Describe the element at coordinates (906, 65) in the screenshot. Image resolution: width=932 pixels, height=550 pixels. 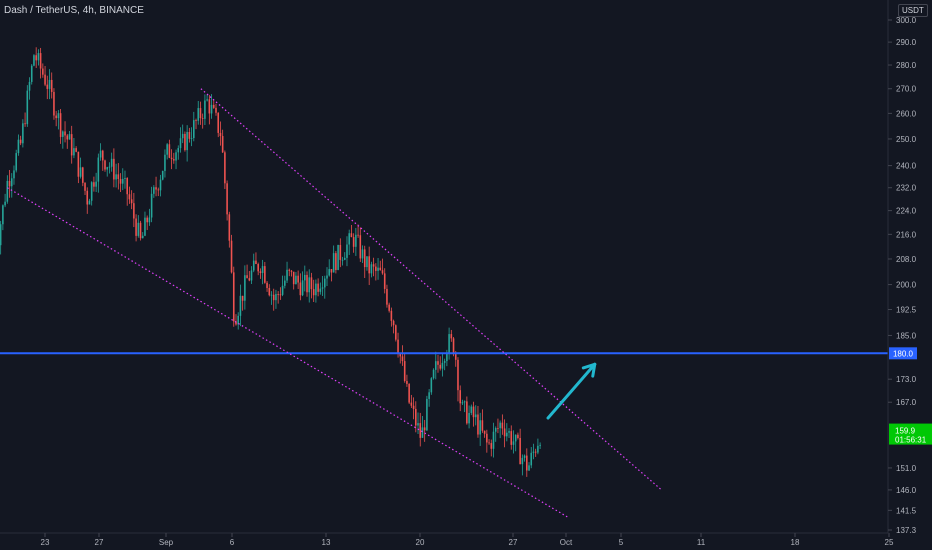
I see `price-tick-label: 280.0` at that location.